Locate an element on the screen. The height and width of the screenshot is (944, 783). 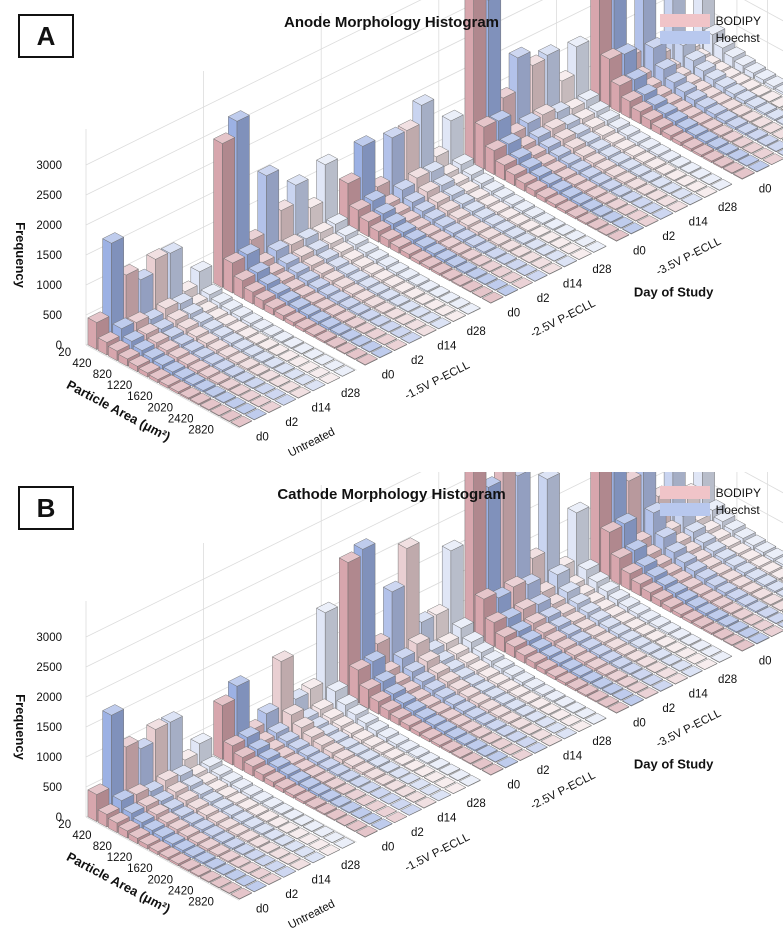
legend-item-bodipy: BODIPY is located at coordinates (710, 20).